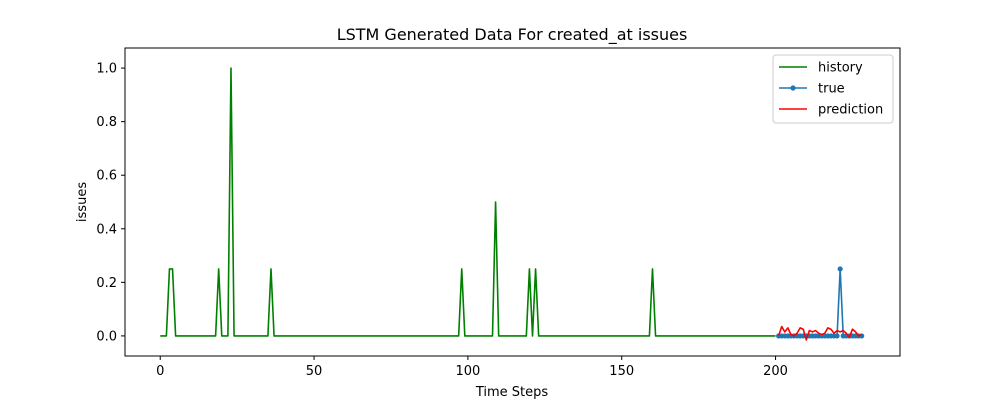  What do you see at coordinates (106, 283) in the screenshot?
I see `y-tick-label: 0.2` at bounding box center [106, 283].